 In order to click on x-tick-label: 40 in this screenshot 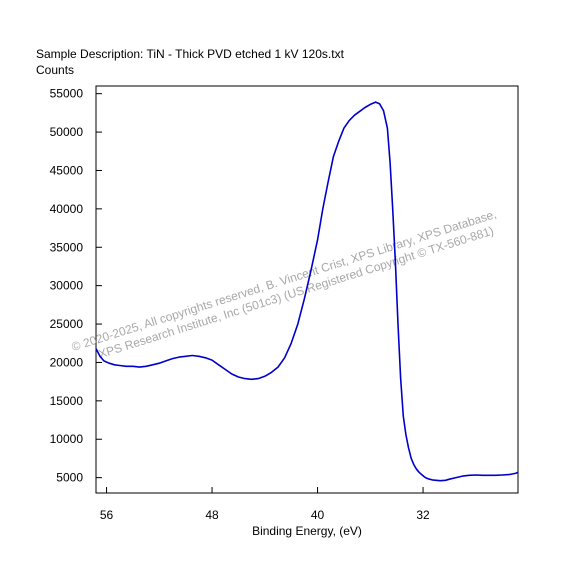, I will do `click(318, 515)`.